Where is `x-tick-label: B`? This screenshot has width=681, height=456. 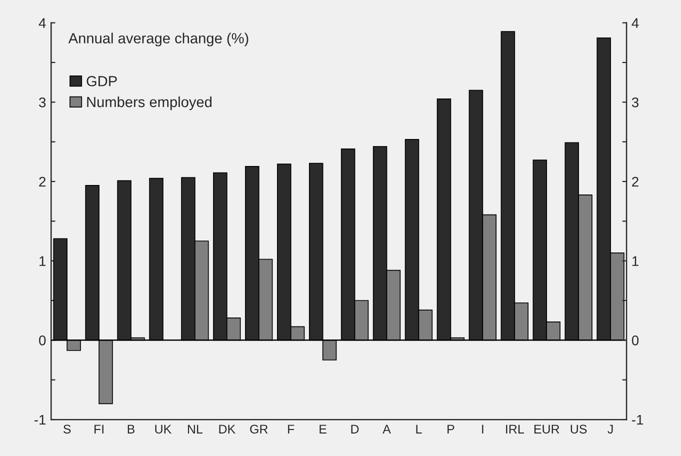
x-tick-label: B is located at coordinates (131, 429).